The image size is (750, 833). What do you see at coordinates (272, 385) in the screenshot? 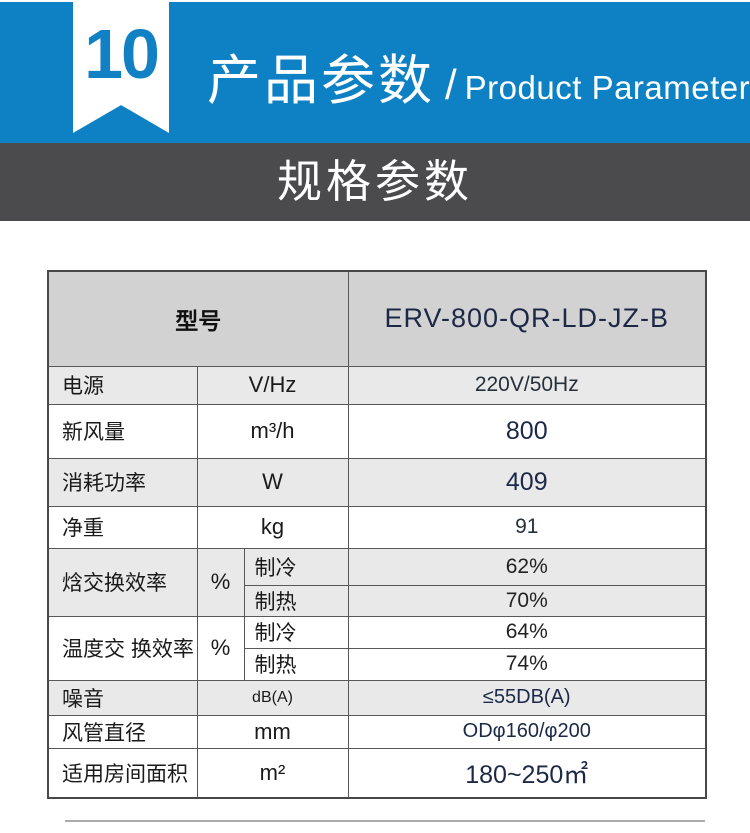
I see `power-unit-cell: V/Hz` at bounding box center [272, 385].